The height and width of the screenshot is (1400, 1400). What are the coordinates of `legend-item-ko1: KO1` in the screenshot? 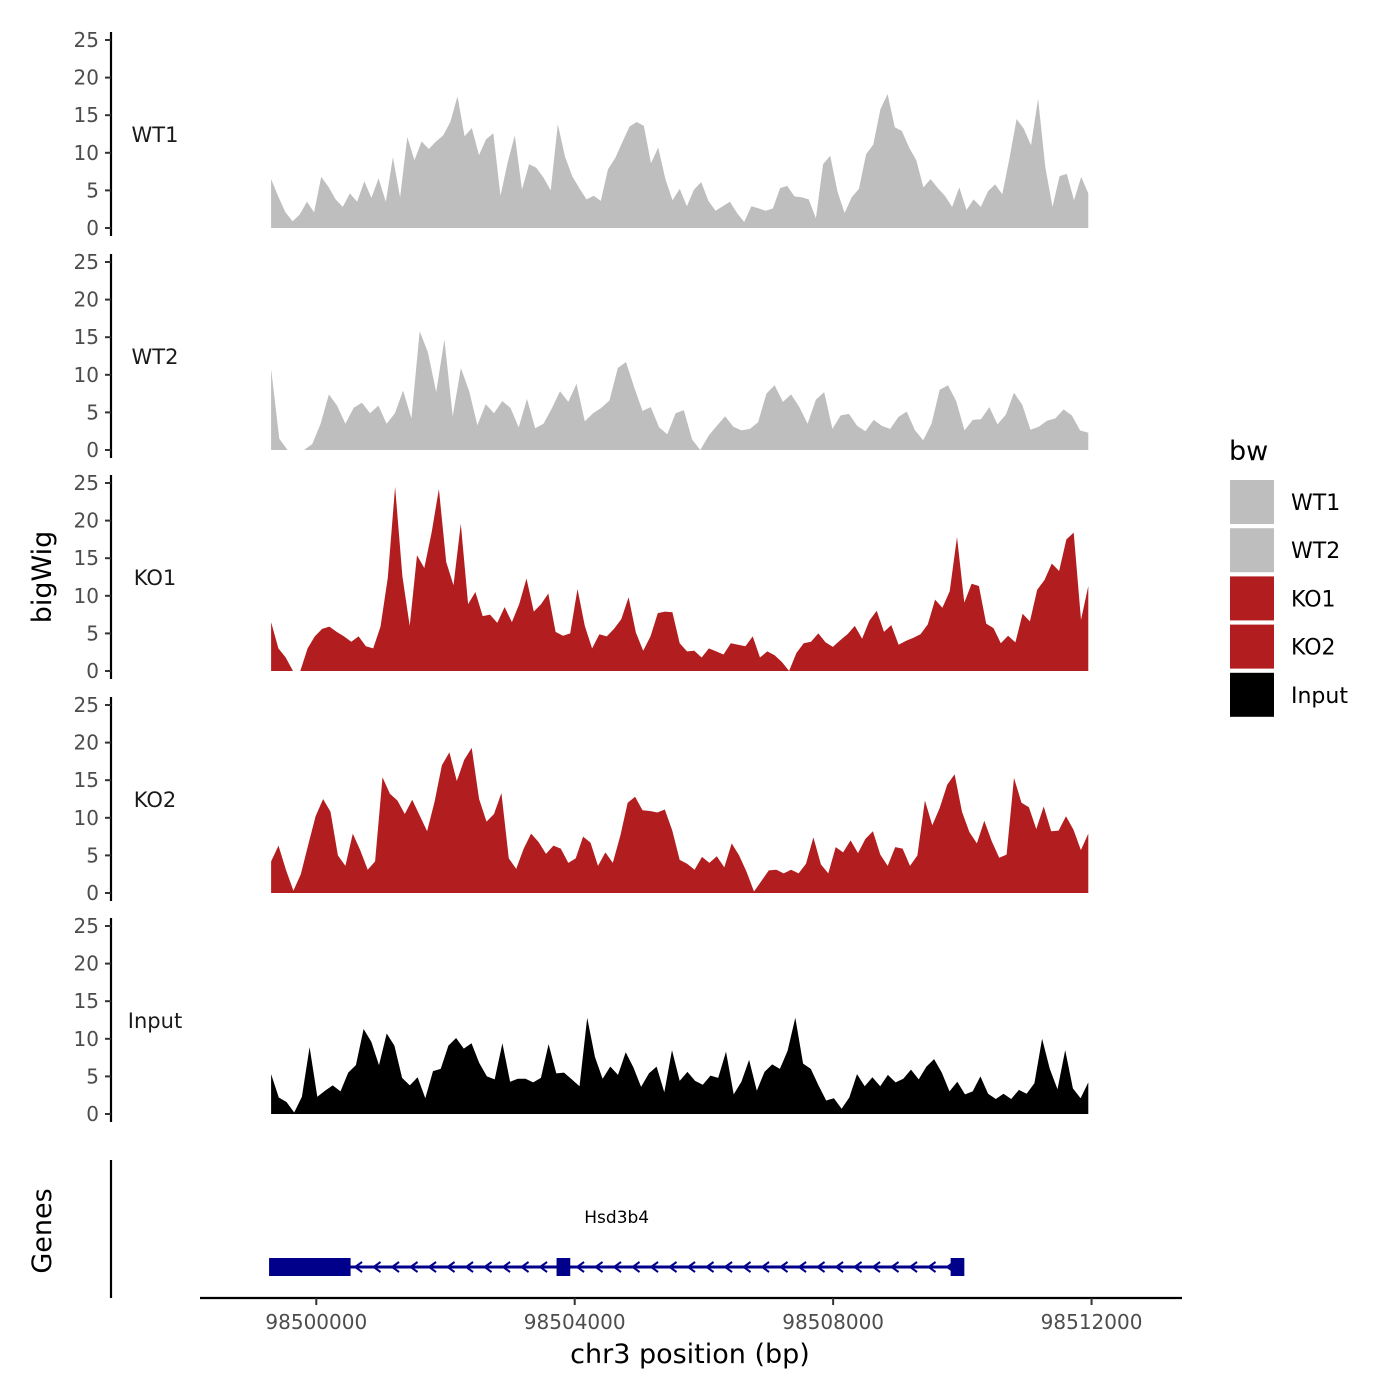 It's located at (1283, 598).